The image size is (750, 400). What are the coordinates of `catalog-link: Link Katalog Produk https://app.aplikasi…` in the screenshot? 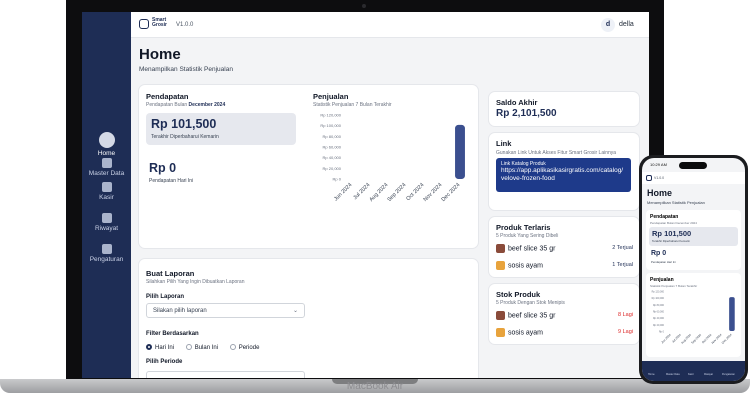 It's located at (563, 175).